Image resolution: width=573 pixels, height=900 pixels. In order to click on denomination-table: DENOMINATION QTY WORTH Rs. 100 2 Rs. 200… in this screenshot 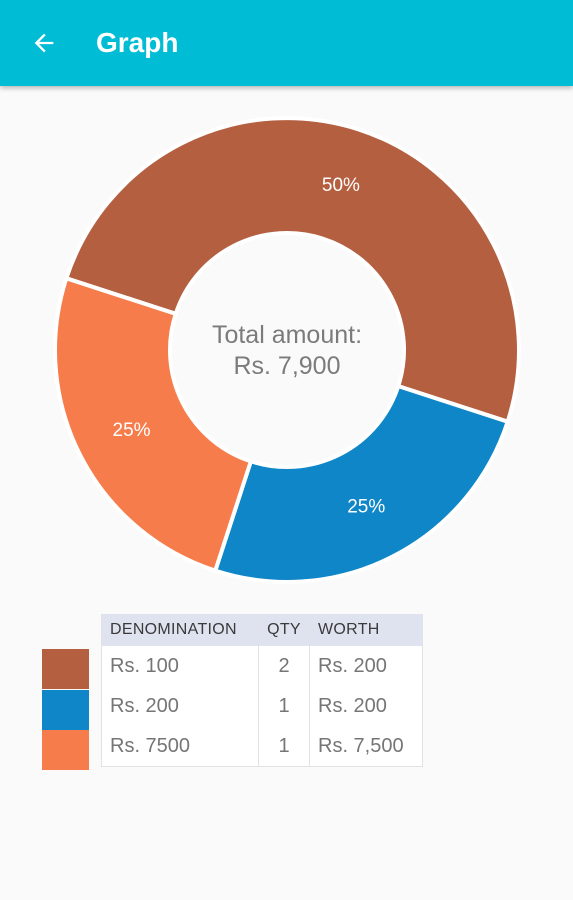, I will do `click(262, 690)`.